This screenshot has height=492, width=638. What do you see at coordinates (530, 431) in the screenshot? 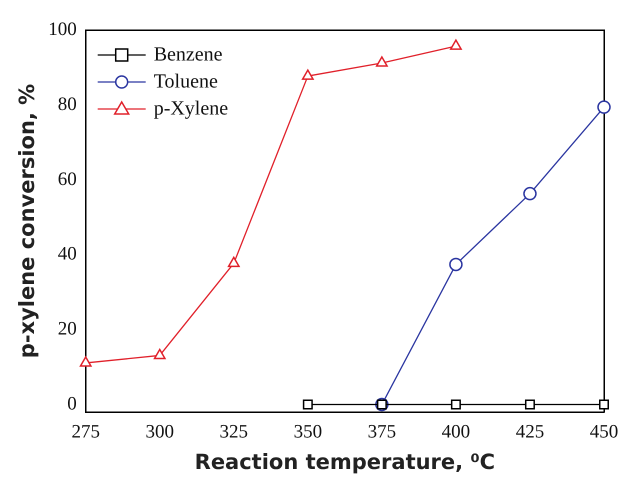
I see `x-tick-label: 425` at bounding box center [530, 431].